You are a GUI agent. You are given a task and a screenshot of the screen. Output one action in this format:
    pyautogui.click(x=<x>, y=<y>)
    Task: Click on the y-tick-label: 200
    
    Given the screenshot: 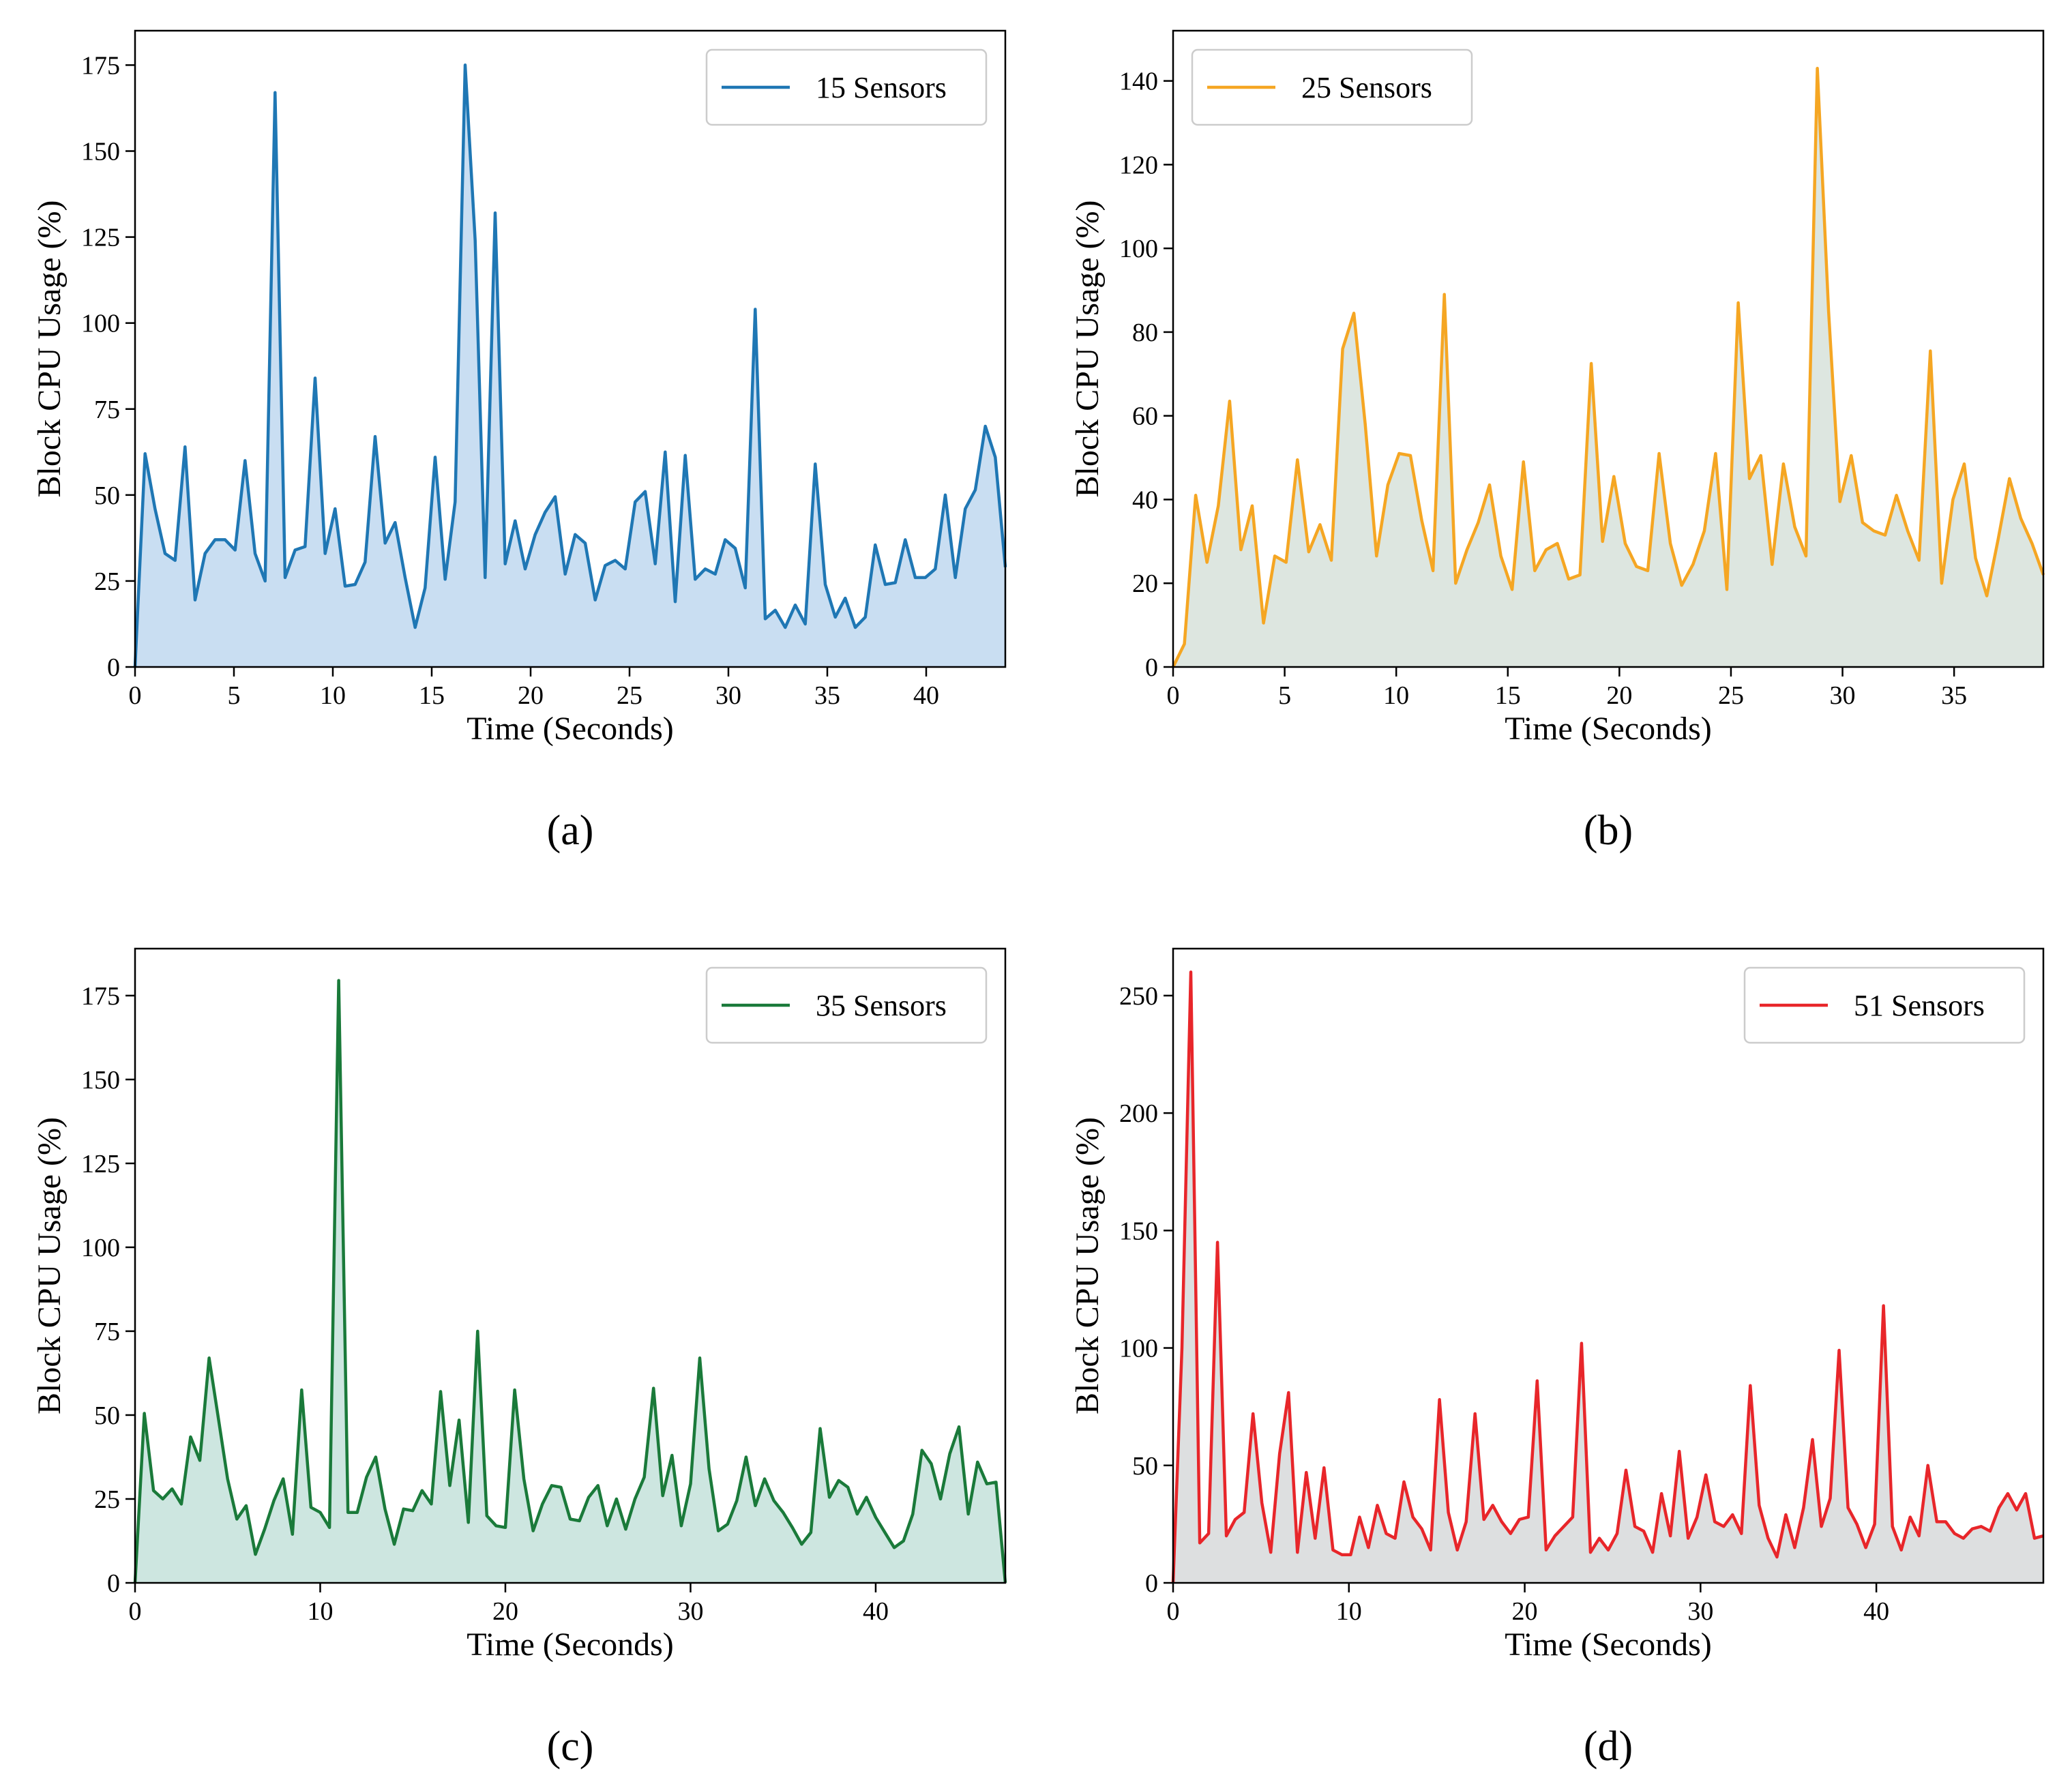 What is the action you would take?
    pyautogui.click(x=1138, y=1113)
    